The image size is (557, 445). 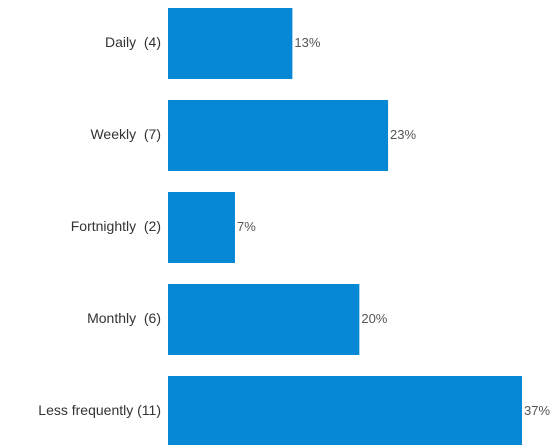 I want to click on category-label: Less frequently (11), so click(x=99, y=410).